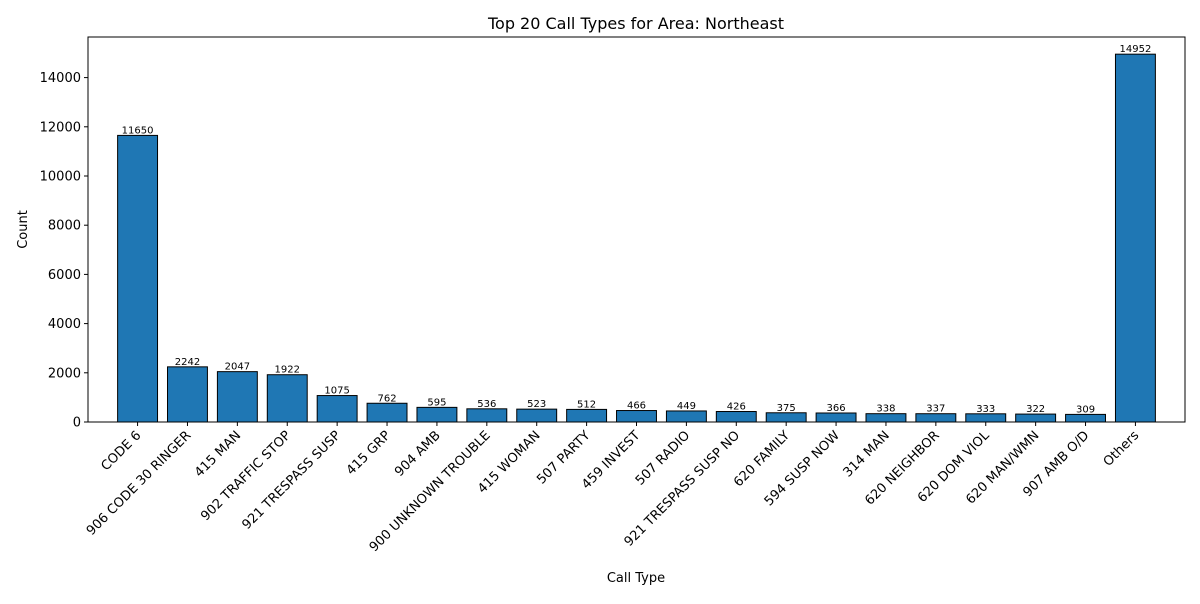 This screenshot has width=1200, height=604. Describe the element at coordinates (64, 373) in the screenshot. I see `y-tick-label: 2000` at that location.